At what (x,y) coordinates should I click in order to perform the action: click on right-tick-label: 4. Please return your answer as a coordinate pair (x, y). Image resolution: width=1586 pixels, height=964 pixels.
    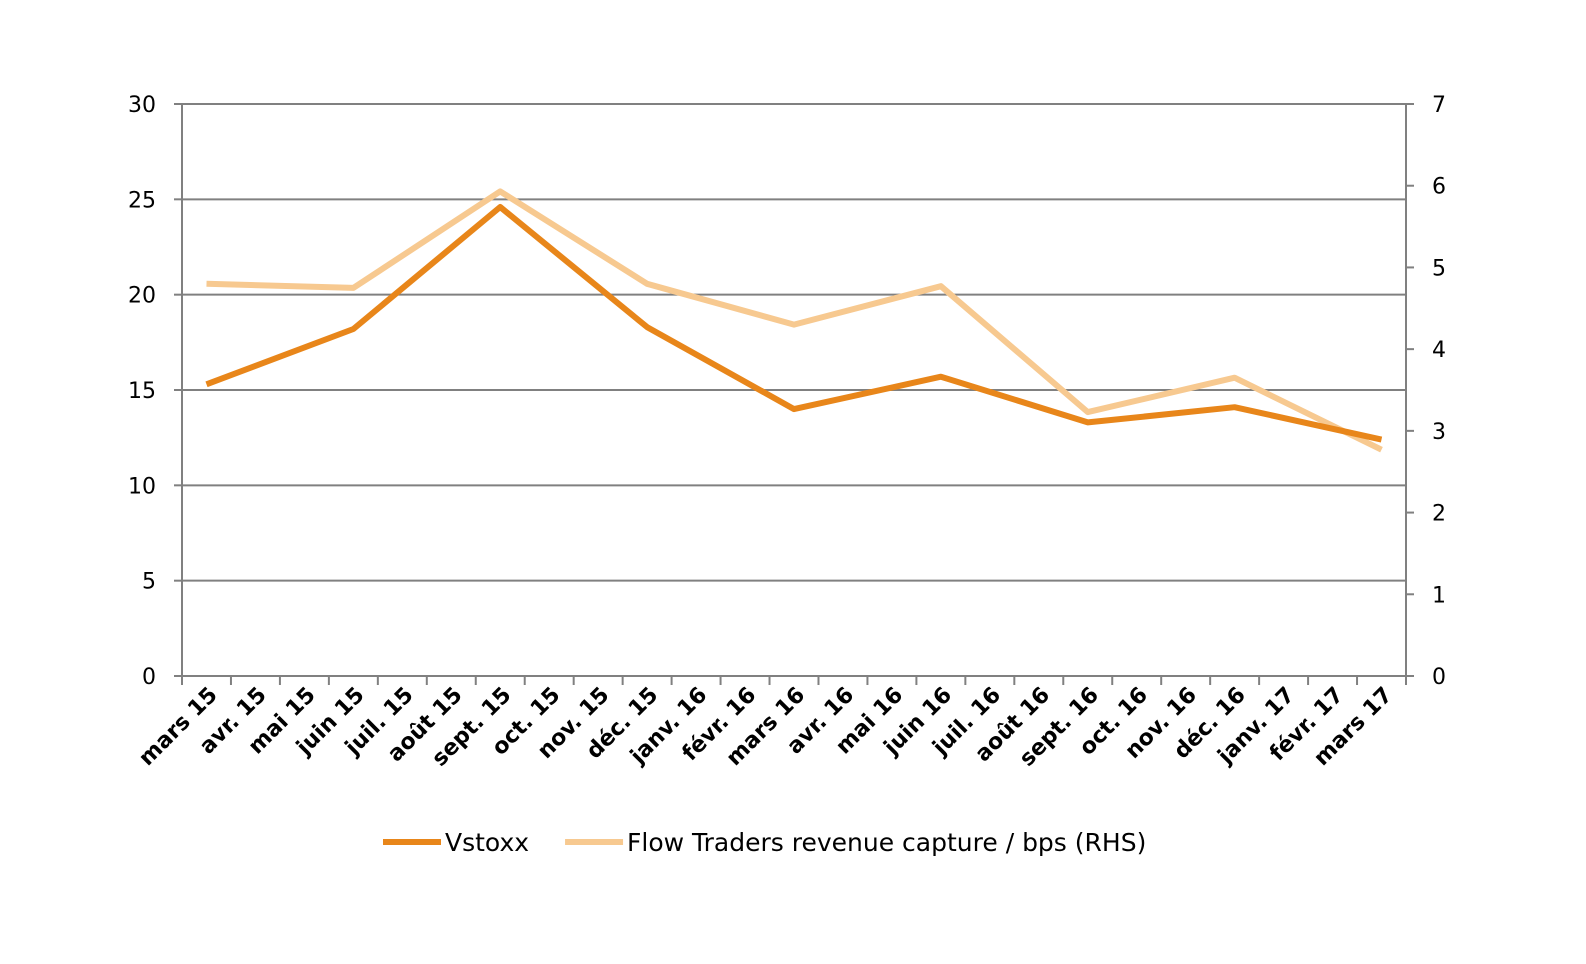
    Looking at the image, I should click on (1439, 350).